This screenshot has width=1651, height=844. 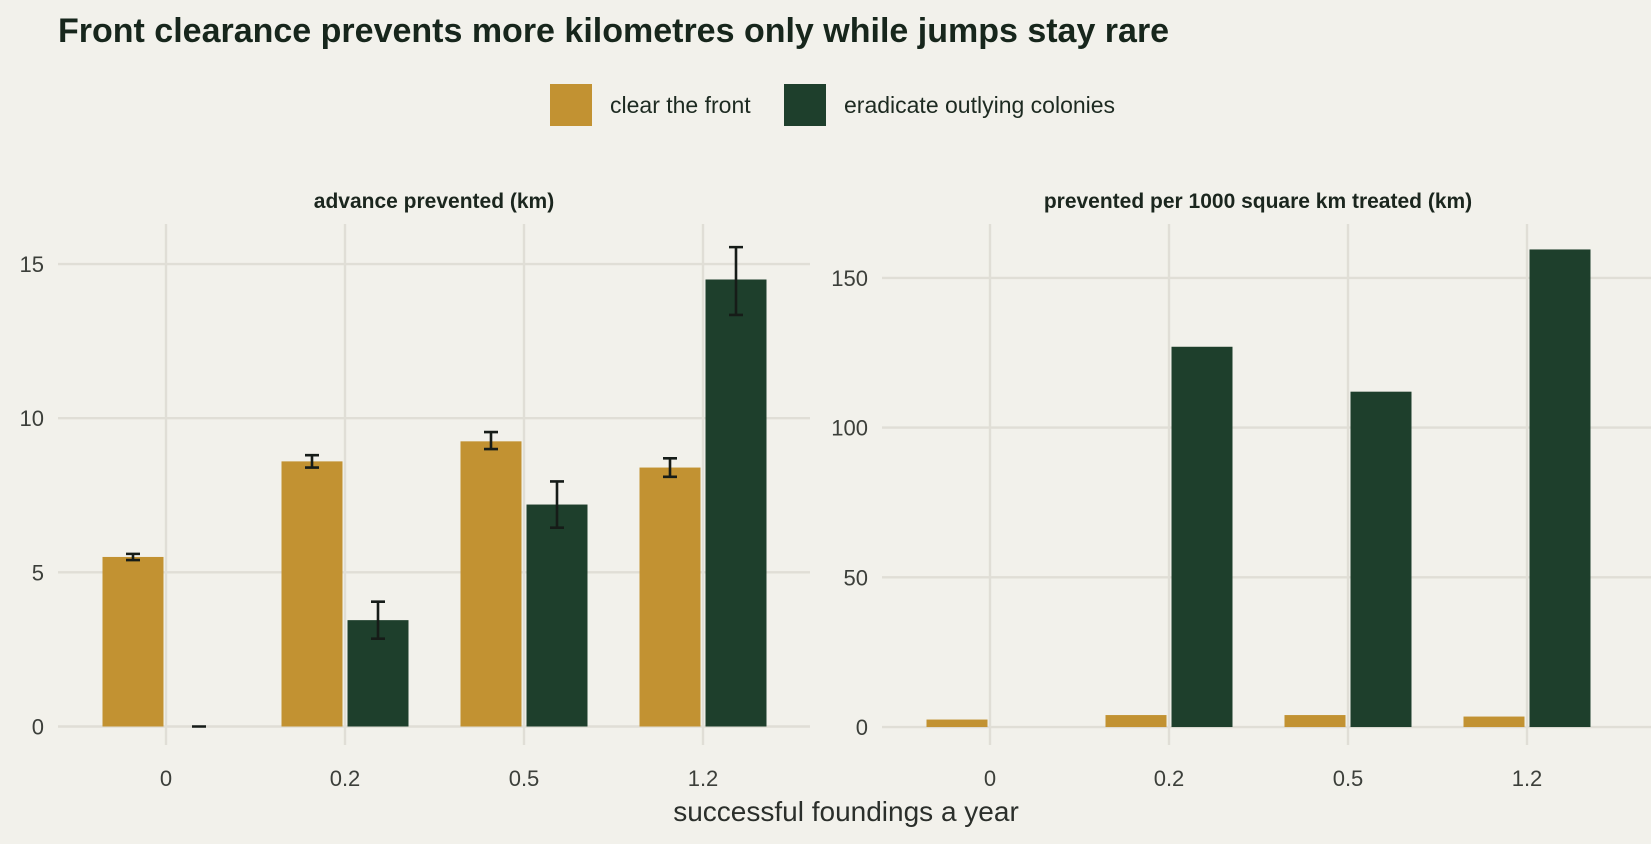 What do you see at coordinates (846, 811) in the screenshot?
I see `x-axis-title: successful foundings a year` at bounding box center [846, 811].